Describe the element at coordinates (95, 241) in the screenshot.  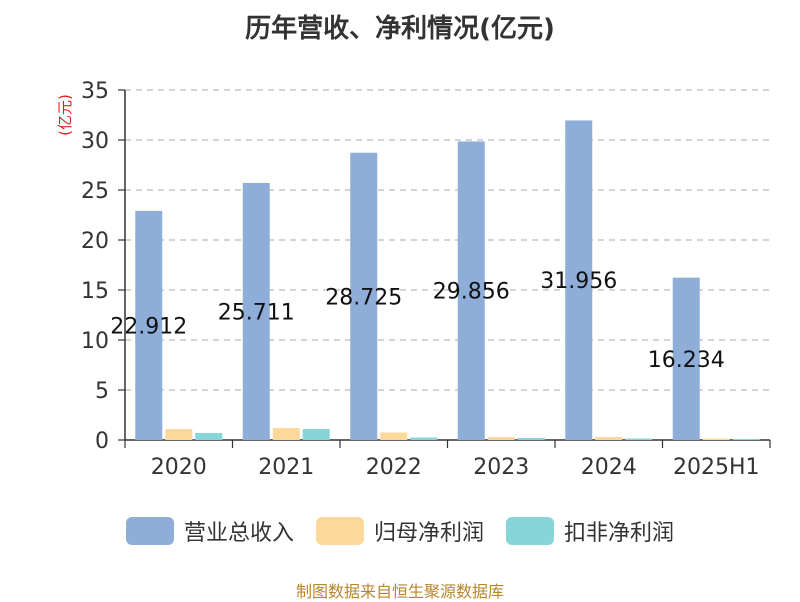
I see `y-tick-label: 20` at that location.